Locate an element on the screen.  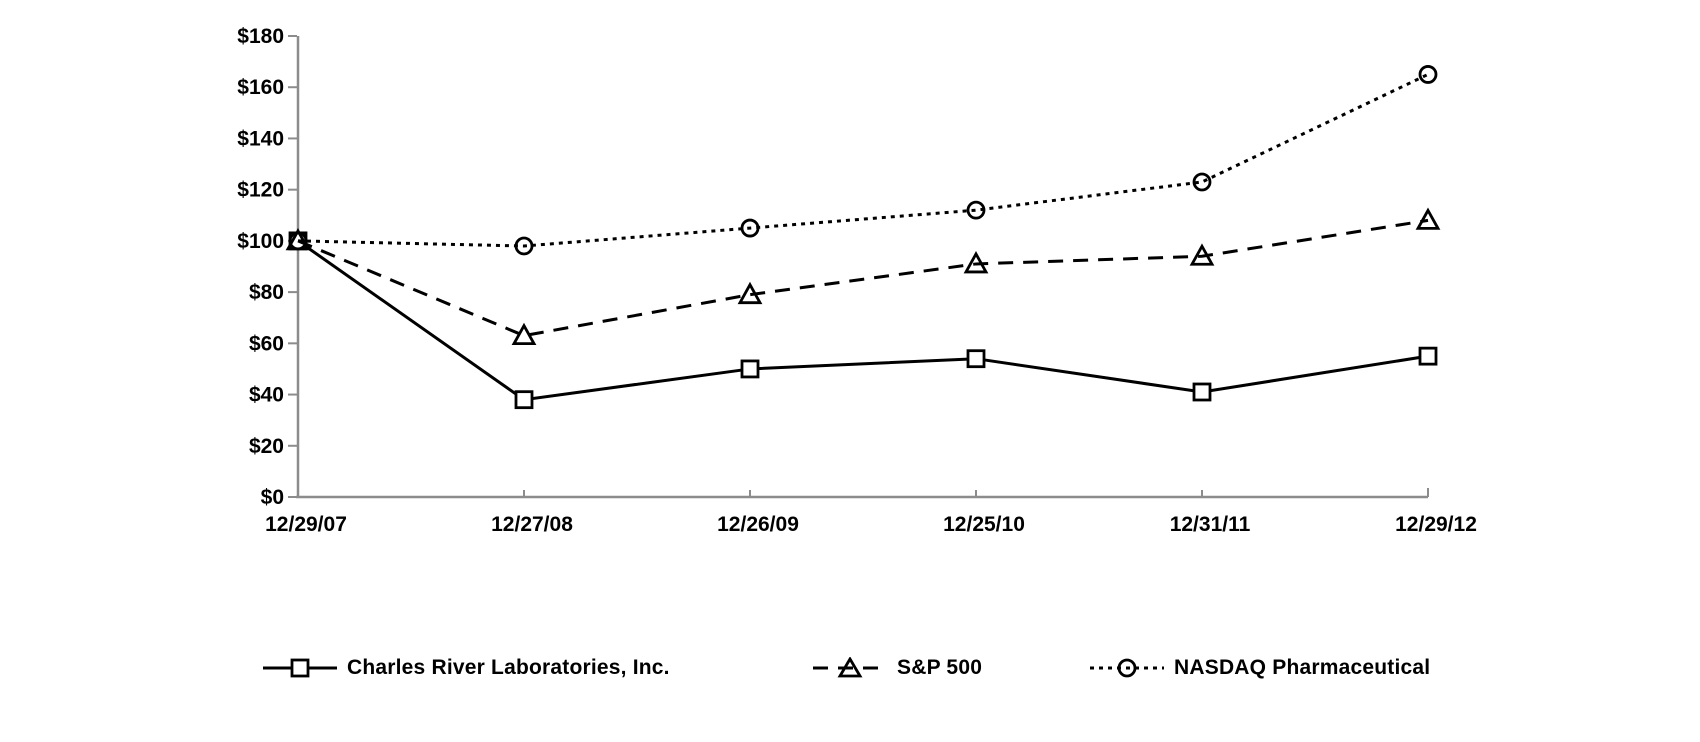
solid-line-square-marker-swatch is located at coordinates (300, 668).